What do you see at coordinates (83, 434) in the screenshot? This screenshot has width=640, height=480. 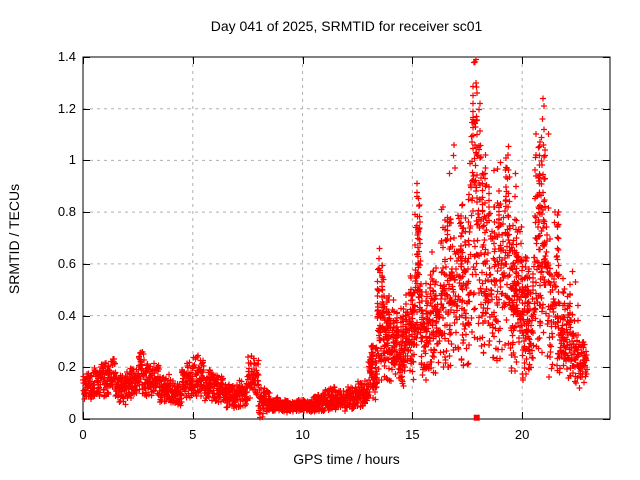 I see `x-tick-label: 0` at bounding box center [83, 434].